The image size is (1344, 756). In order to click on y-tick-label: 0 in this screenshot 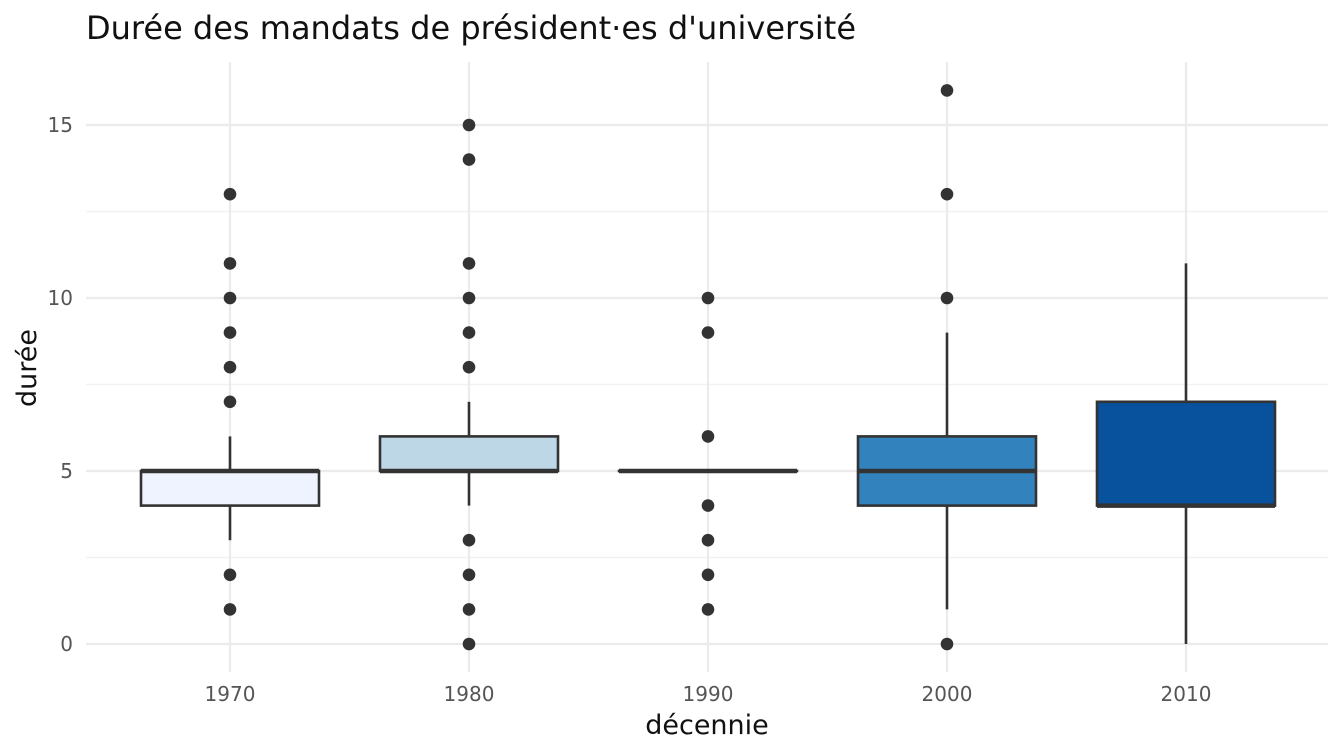, I will do `click(66, 644)`.